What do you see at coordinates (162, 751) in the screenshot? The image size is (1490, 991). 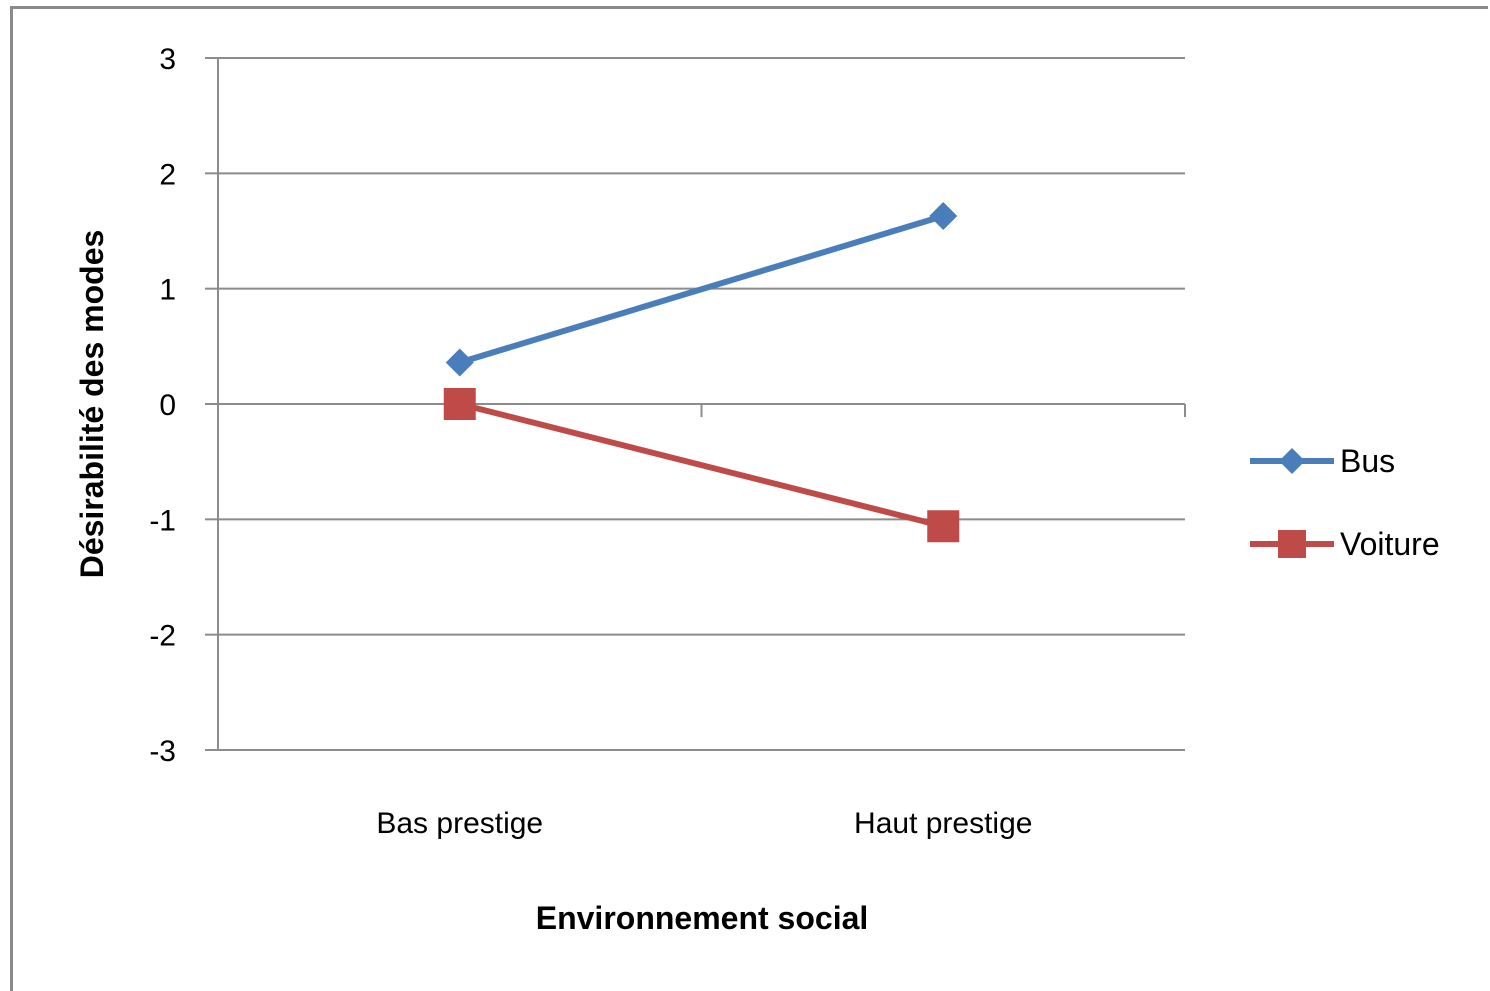 I see `y-tick-label: -3` at bounding box center [162, 751].